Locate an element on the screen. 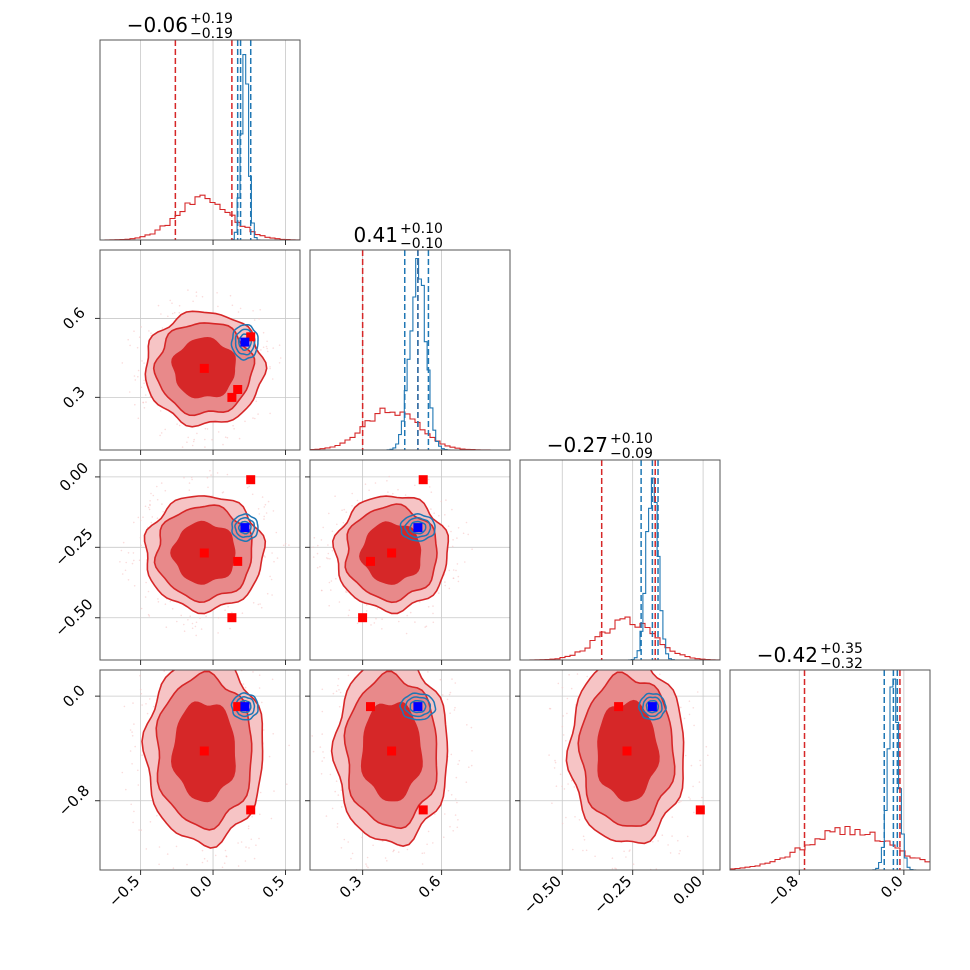  panel-frame is located at coordinates (200, 350).